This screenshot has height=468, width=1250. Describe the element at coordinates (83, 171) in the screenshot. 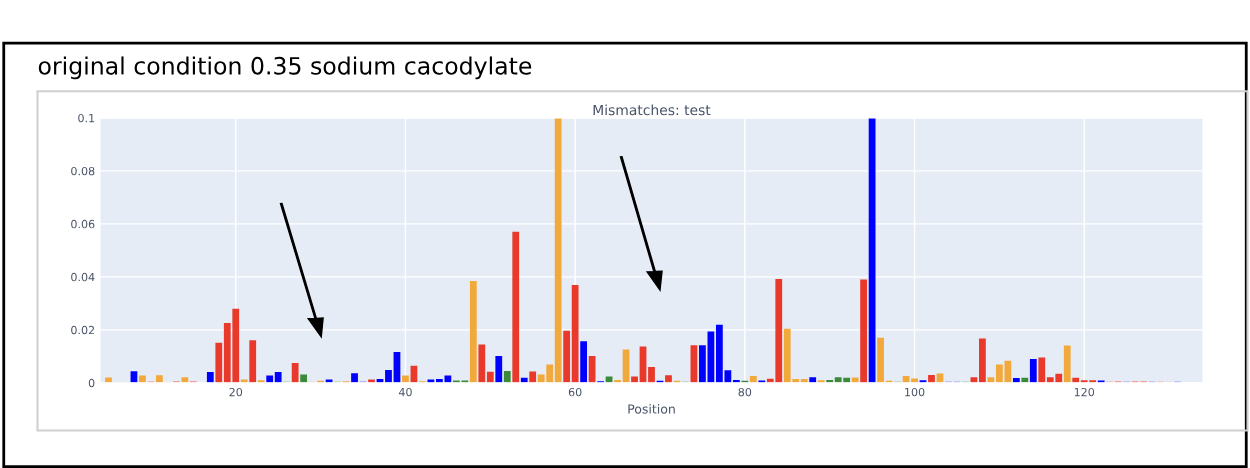

I see `y-tick-label: 0.08` at that location.